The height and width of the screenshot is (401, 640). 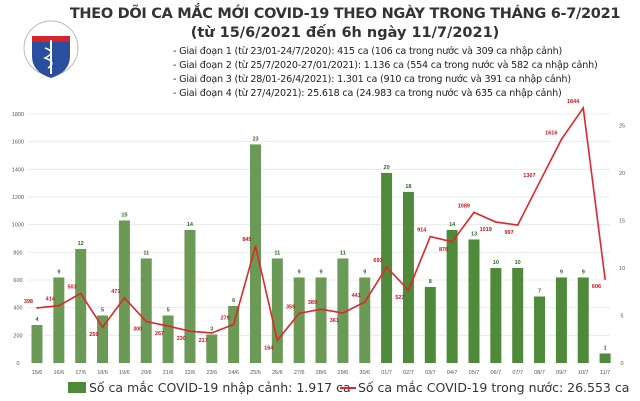 I want to click on right-tick-label: 20, so click(x=622, y=174).